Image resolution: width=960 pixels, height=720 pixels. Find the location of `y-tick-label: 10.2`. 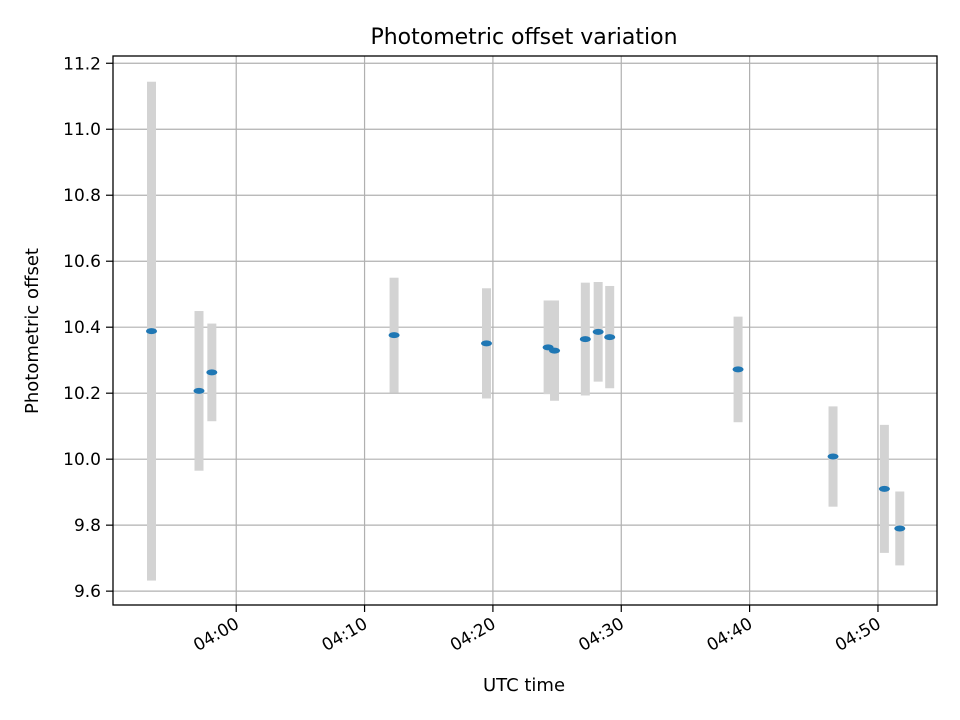

y-tick-label: 10.2 is located at coordinates (82, 394).